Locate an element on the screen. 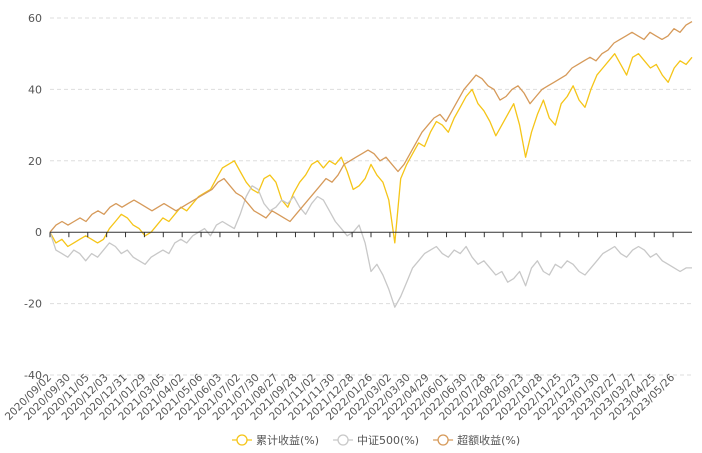 This screenshot has height=453, width=702. legend-item-1: 中证500(%) is located at coordinates (376, 440).